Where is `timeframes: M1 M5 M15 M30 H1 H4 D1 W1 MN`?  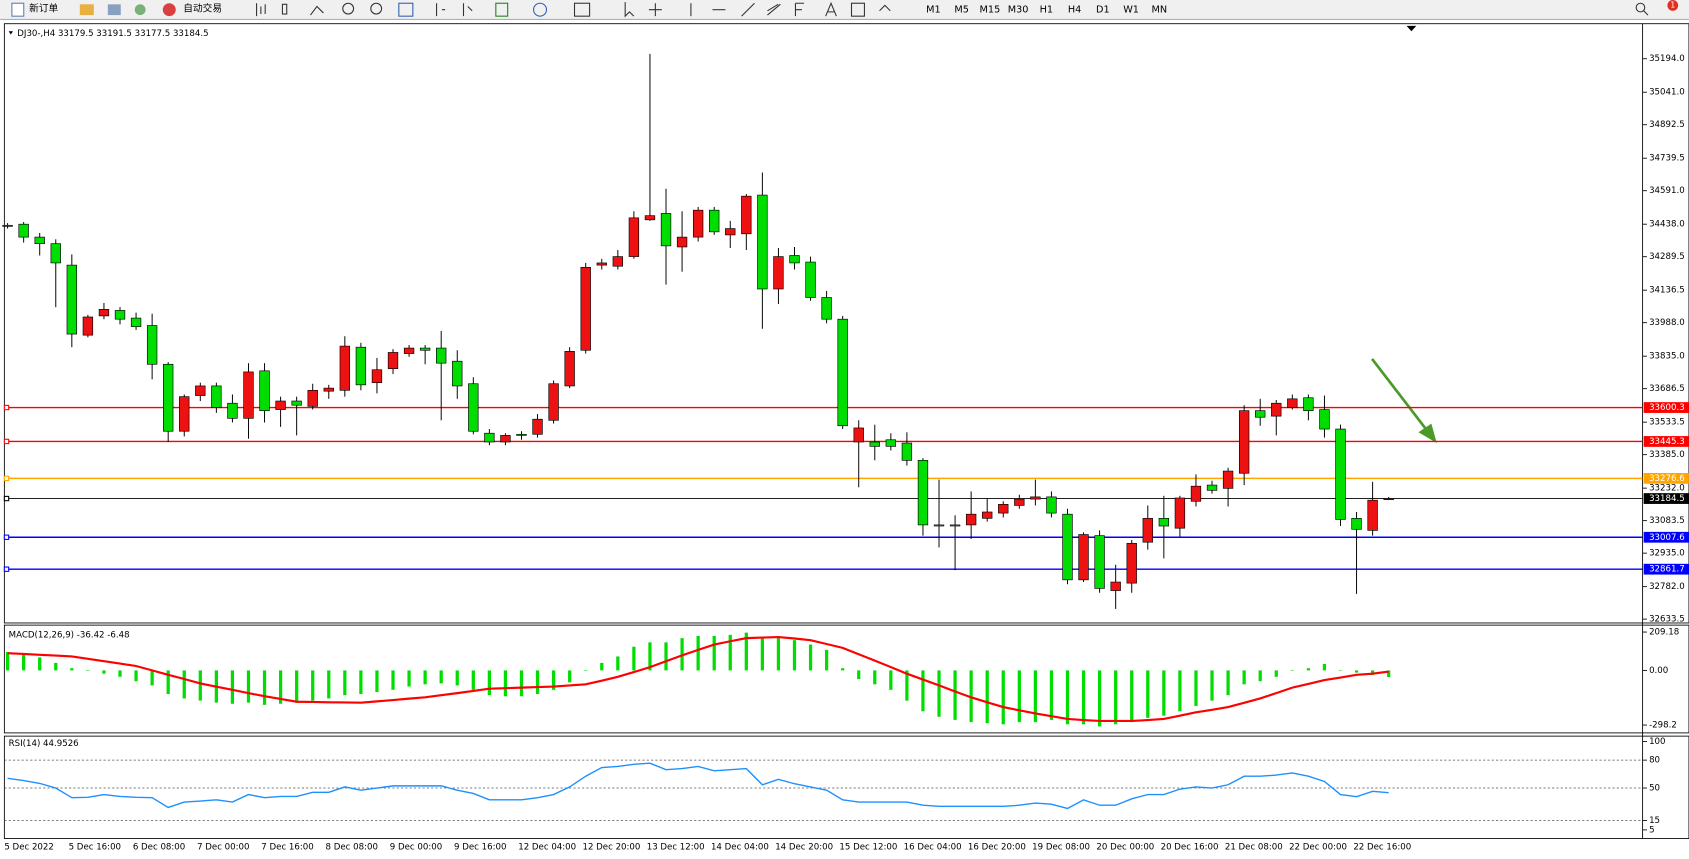
timeframes: M1 M5 M15 M30 H1 H4 D1 W1 MN is located at coordinates (1046, 10).